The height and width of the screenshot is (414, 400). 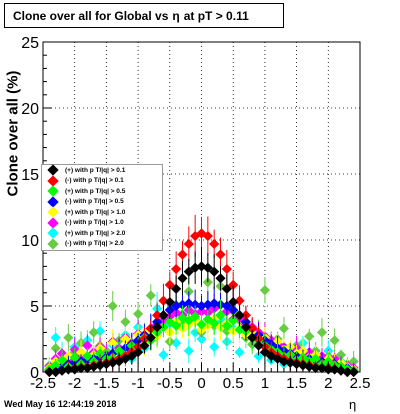 I want to click on legend-entry: (+) with p T/|q| > 2.0, so click(x=102, y=233).